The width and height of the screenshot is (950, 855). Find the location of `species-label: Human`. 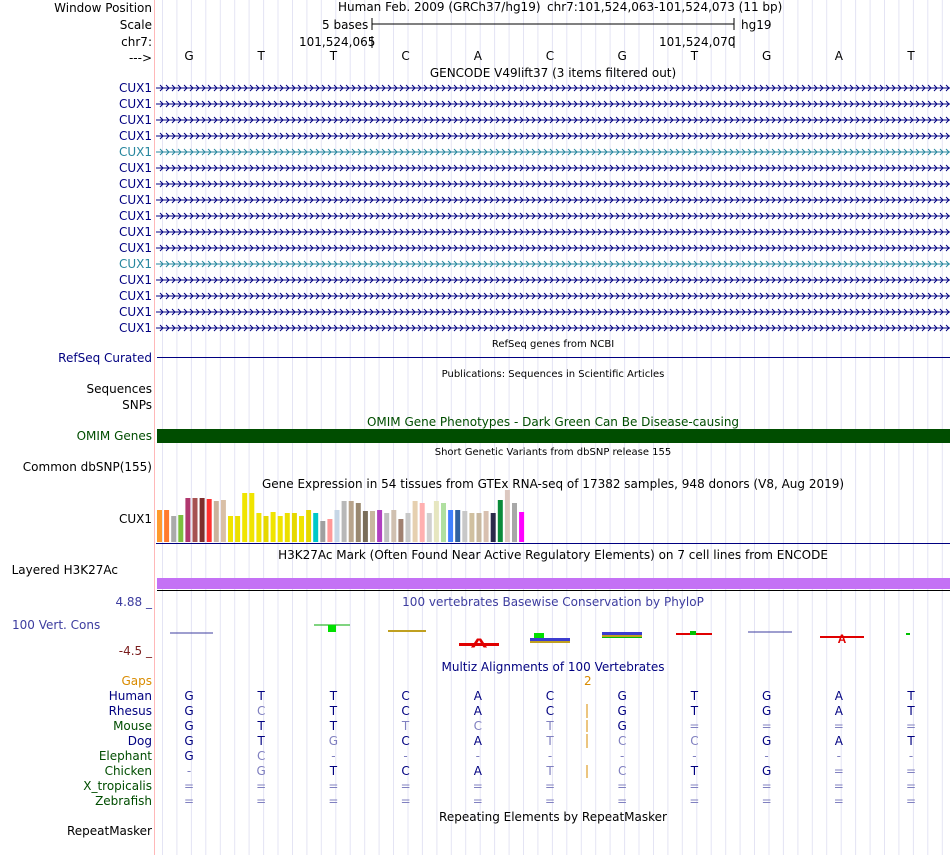

species-label: Human is located at coordinates (130, 696).